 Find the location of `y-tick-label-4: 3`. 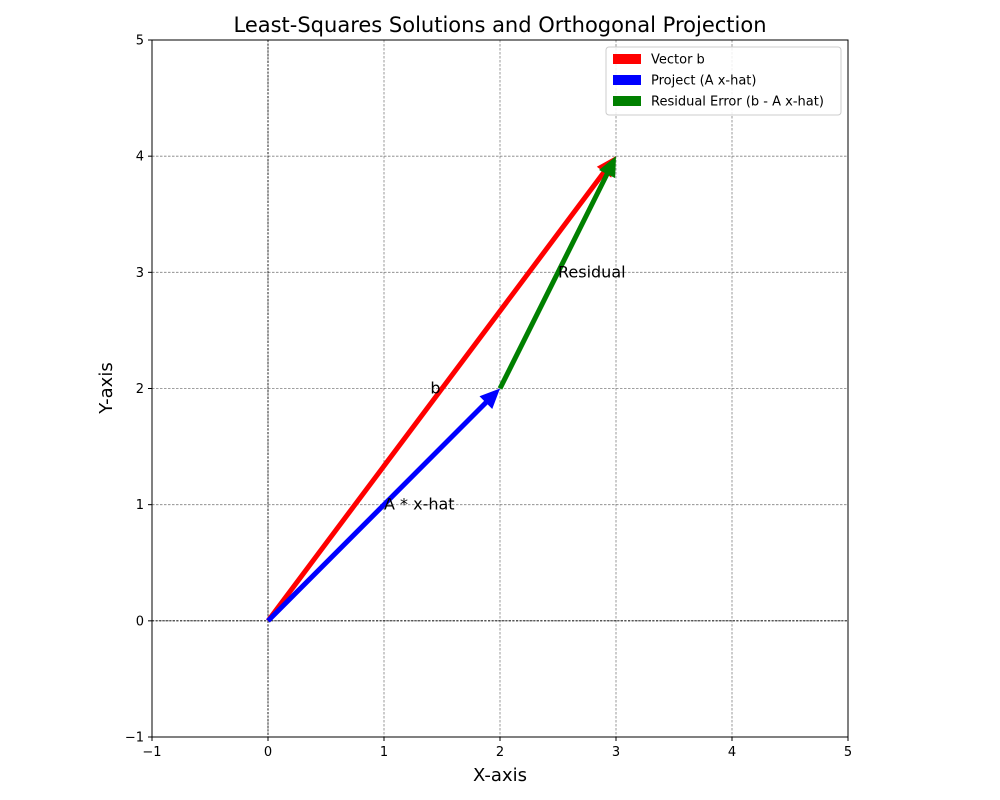

y-tick-label-4: 3 is located at coordinates (140, 273).